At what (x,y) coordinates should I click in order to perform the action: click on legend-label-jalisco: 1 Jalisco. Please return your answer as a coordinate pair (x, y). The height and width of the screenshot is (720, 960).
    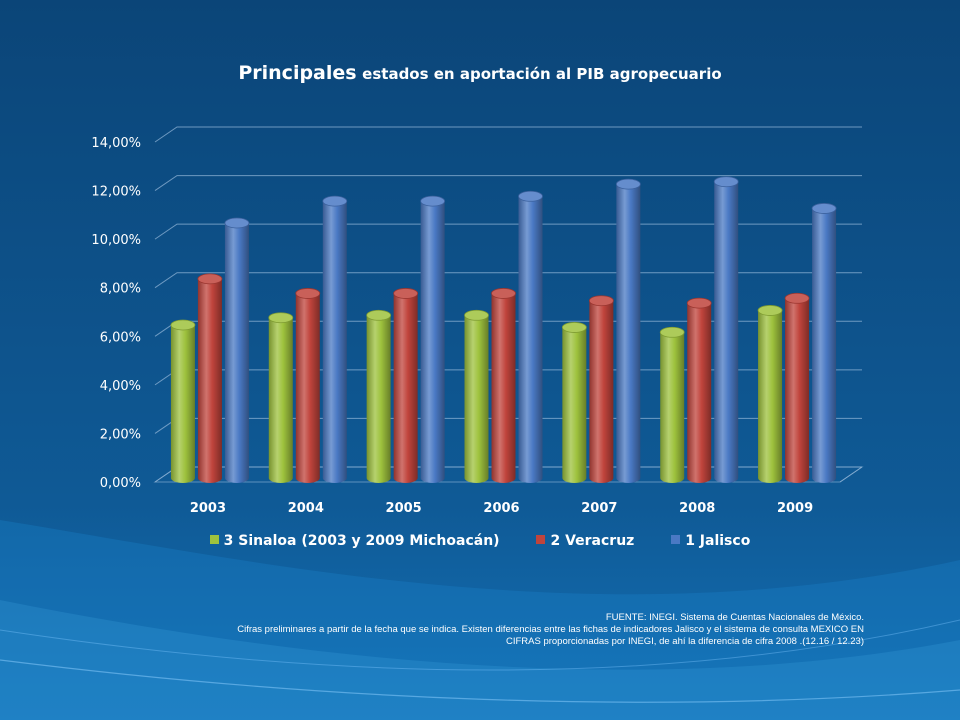
    Looking at the image, I should click on (718, 541).